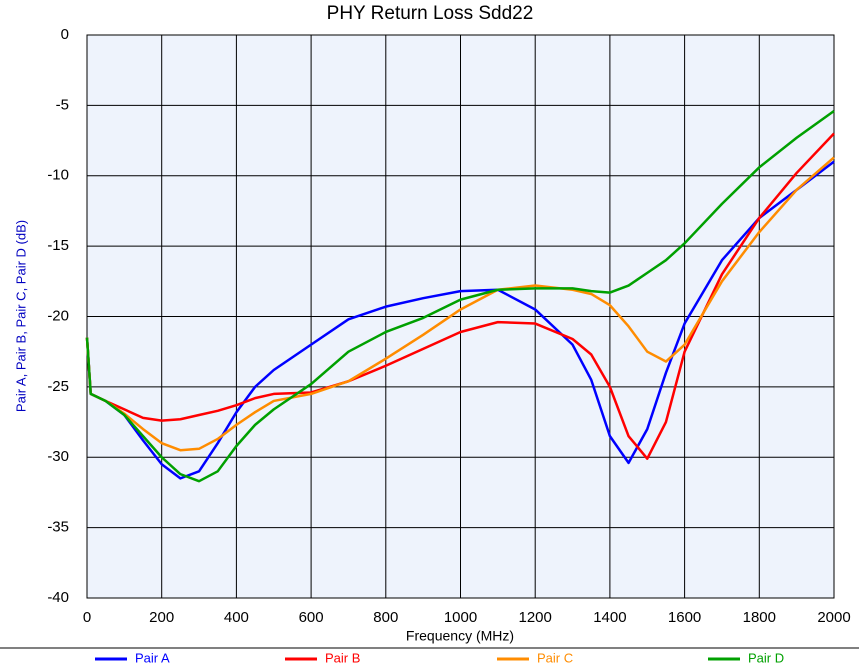 The height and width of the screenshot is (670, 859). I want to click on y-tick-label: 0, so click(65, 34).